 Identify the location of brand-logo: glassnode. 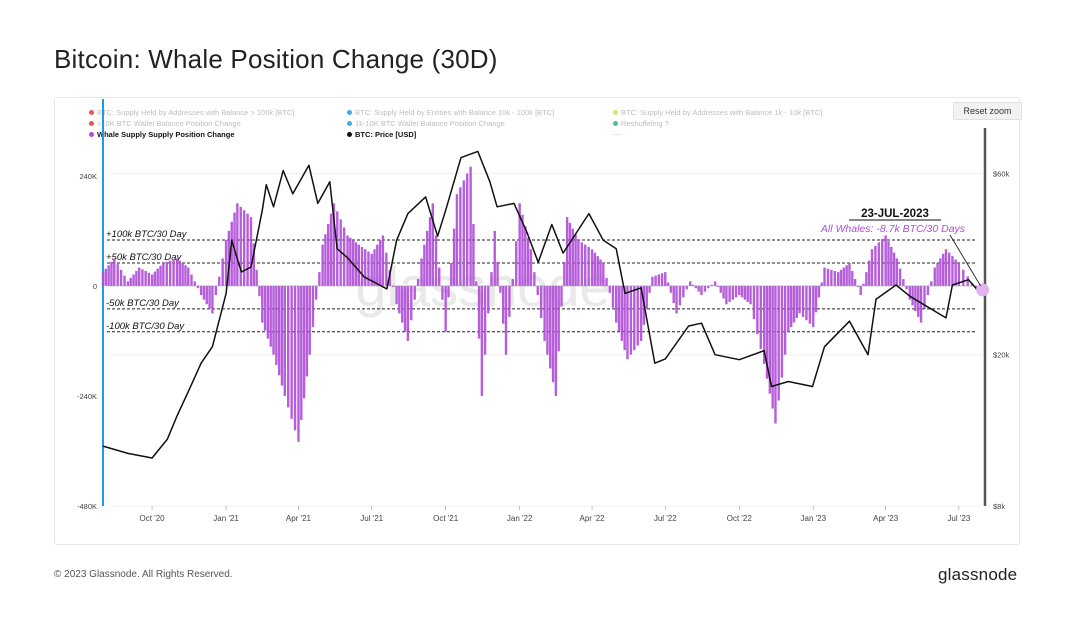
(978, 574).